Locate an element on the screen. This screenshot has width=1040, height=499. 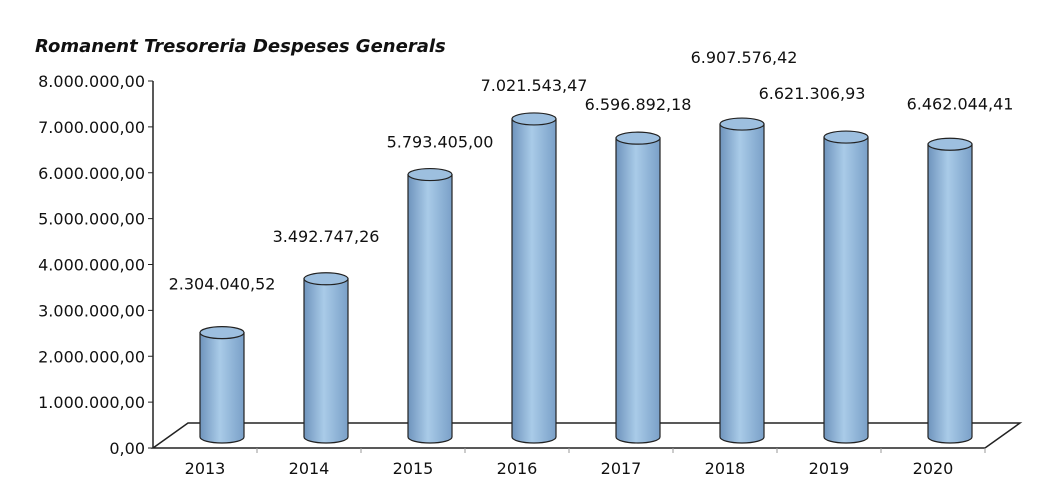
bar-2016 is located at coordinates (534, 278).